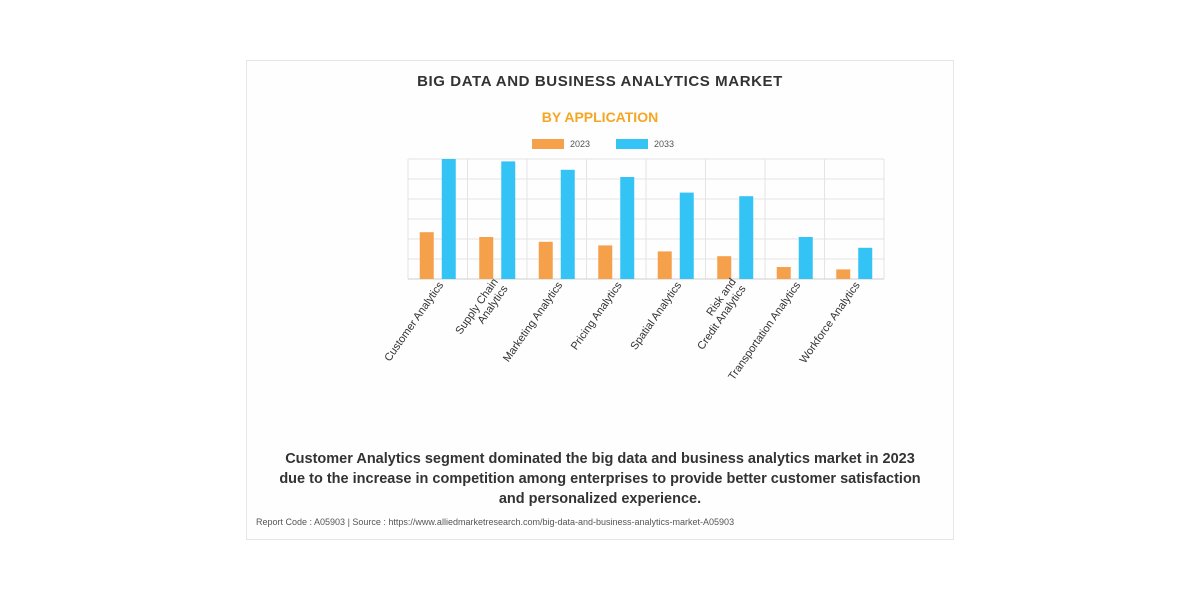 The width and height of the screenshot is (1200, 600). Describe the element at coordinates (865, 263) in the screenshot. I see `bar-2033-workforce-analytics` at that location.